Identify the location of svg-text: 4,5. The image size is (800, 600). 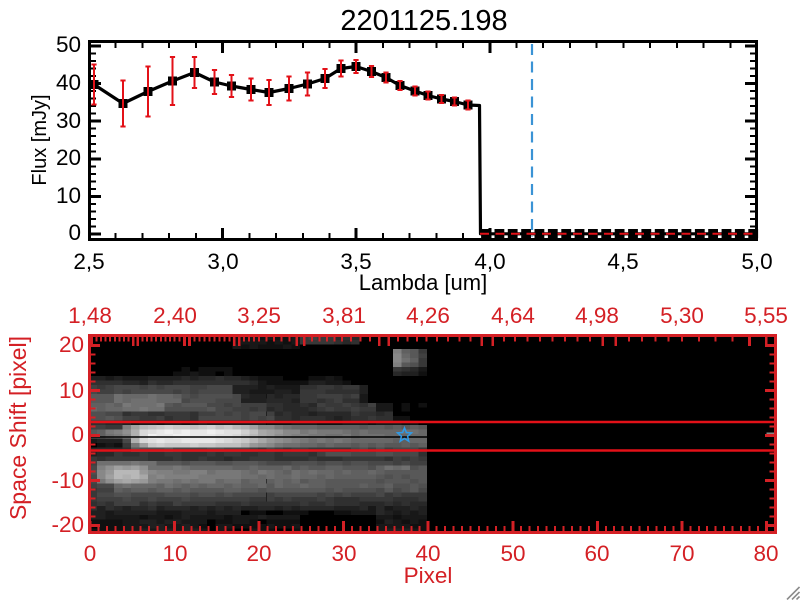
(622, 261).